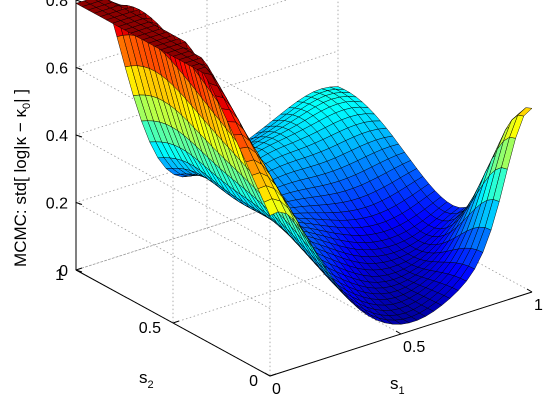 The image size is (554, 407). What do you see at coordinates (20, 113) in the screenshot?
I see `z-label-kappa-2: κ` at bounding box center [20, 113].